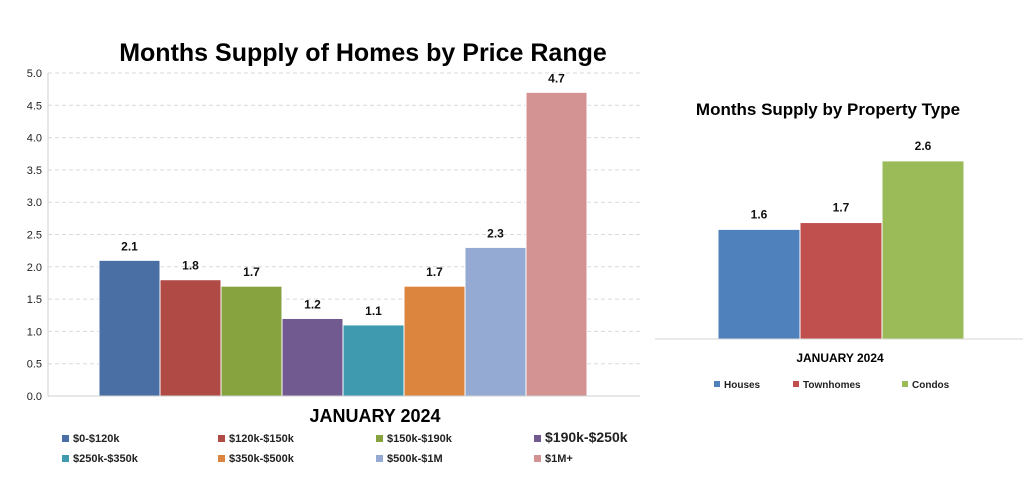  I want to click on legend-item: Houses, so click(737, 385).